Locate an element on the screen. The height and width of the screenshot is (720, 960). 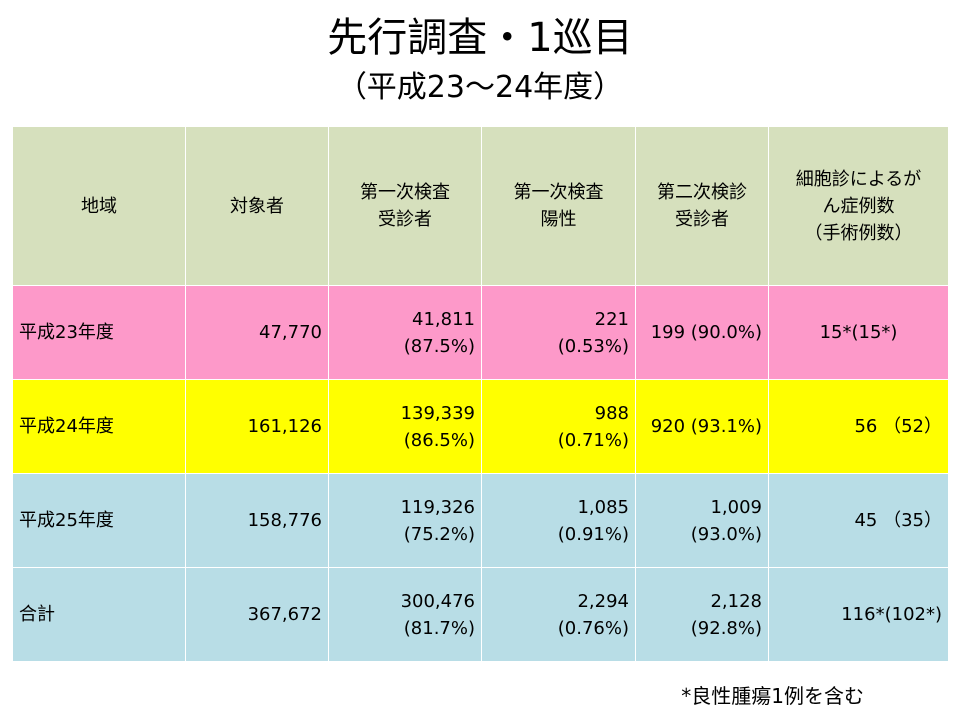
cell-text: 920 (93.1%) is located at coordinates (706, 426).